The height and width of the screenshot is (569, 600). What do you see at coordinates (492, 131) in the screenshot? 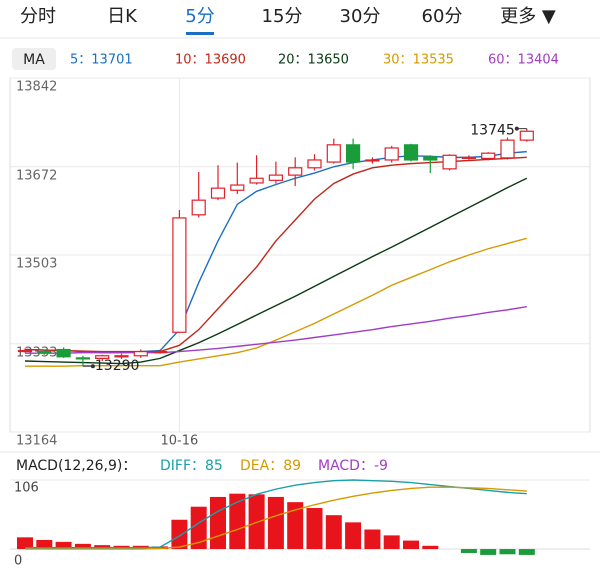
I see `annotation: 13745` at bounding box center [492, 131].